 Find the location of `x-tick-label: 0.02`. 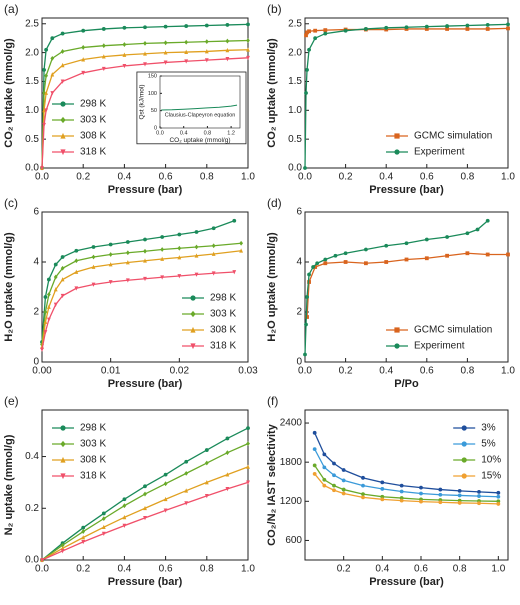

x-tick-label: 0.02 is located at coordinates (180, 371).